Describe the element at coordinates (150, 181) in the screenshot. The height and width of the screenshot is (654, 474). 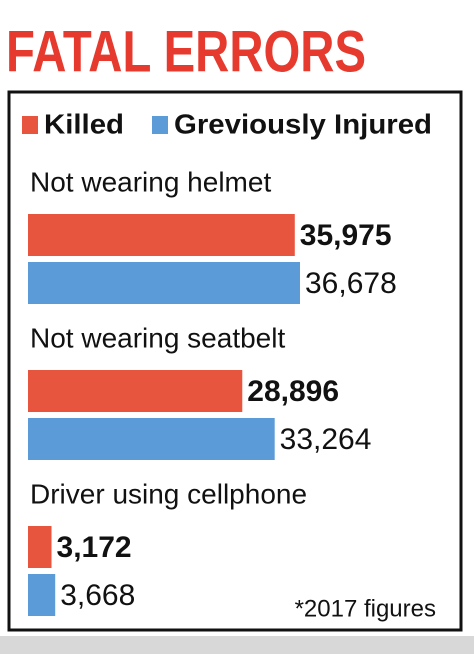
I see `category-label: Not wearing helmet` at that location.